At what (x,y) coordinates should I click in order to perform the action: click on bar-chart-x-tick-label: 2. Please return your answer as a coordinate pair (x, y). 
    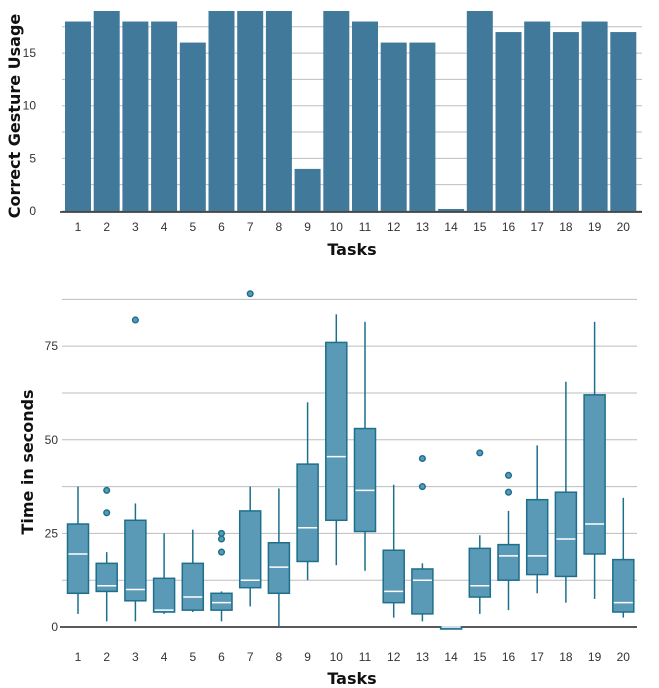
    Looking at the image, I should click on (106, 227).